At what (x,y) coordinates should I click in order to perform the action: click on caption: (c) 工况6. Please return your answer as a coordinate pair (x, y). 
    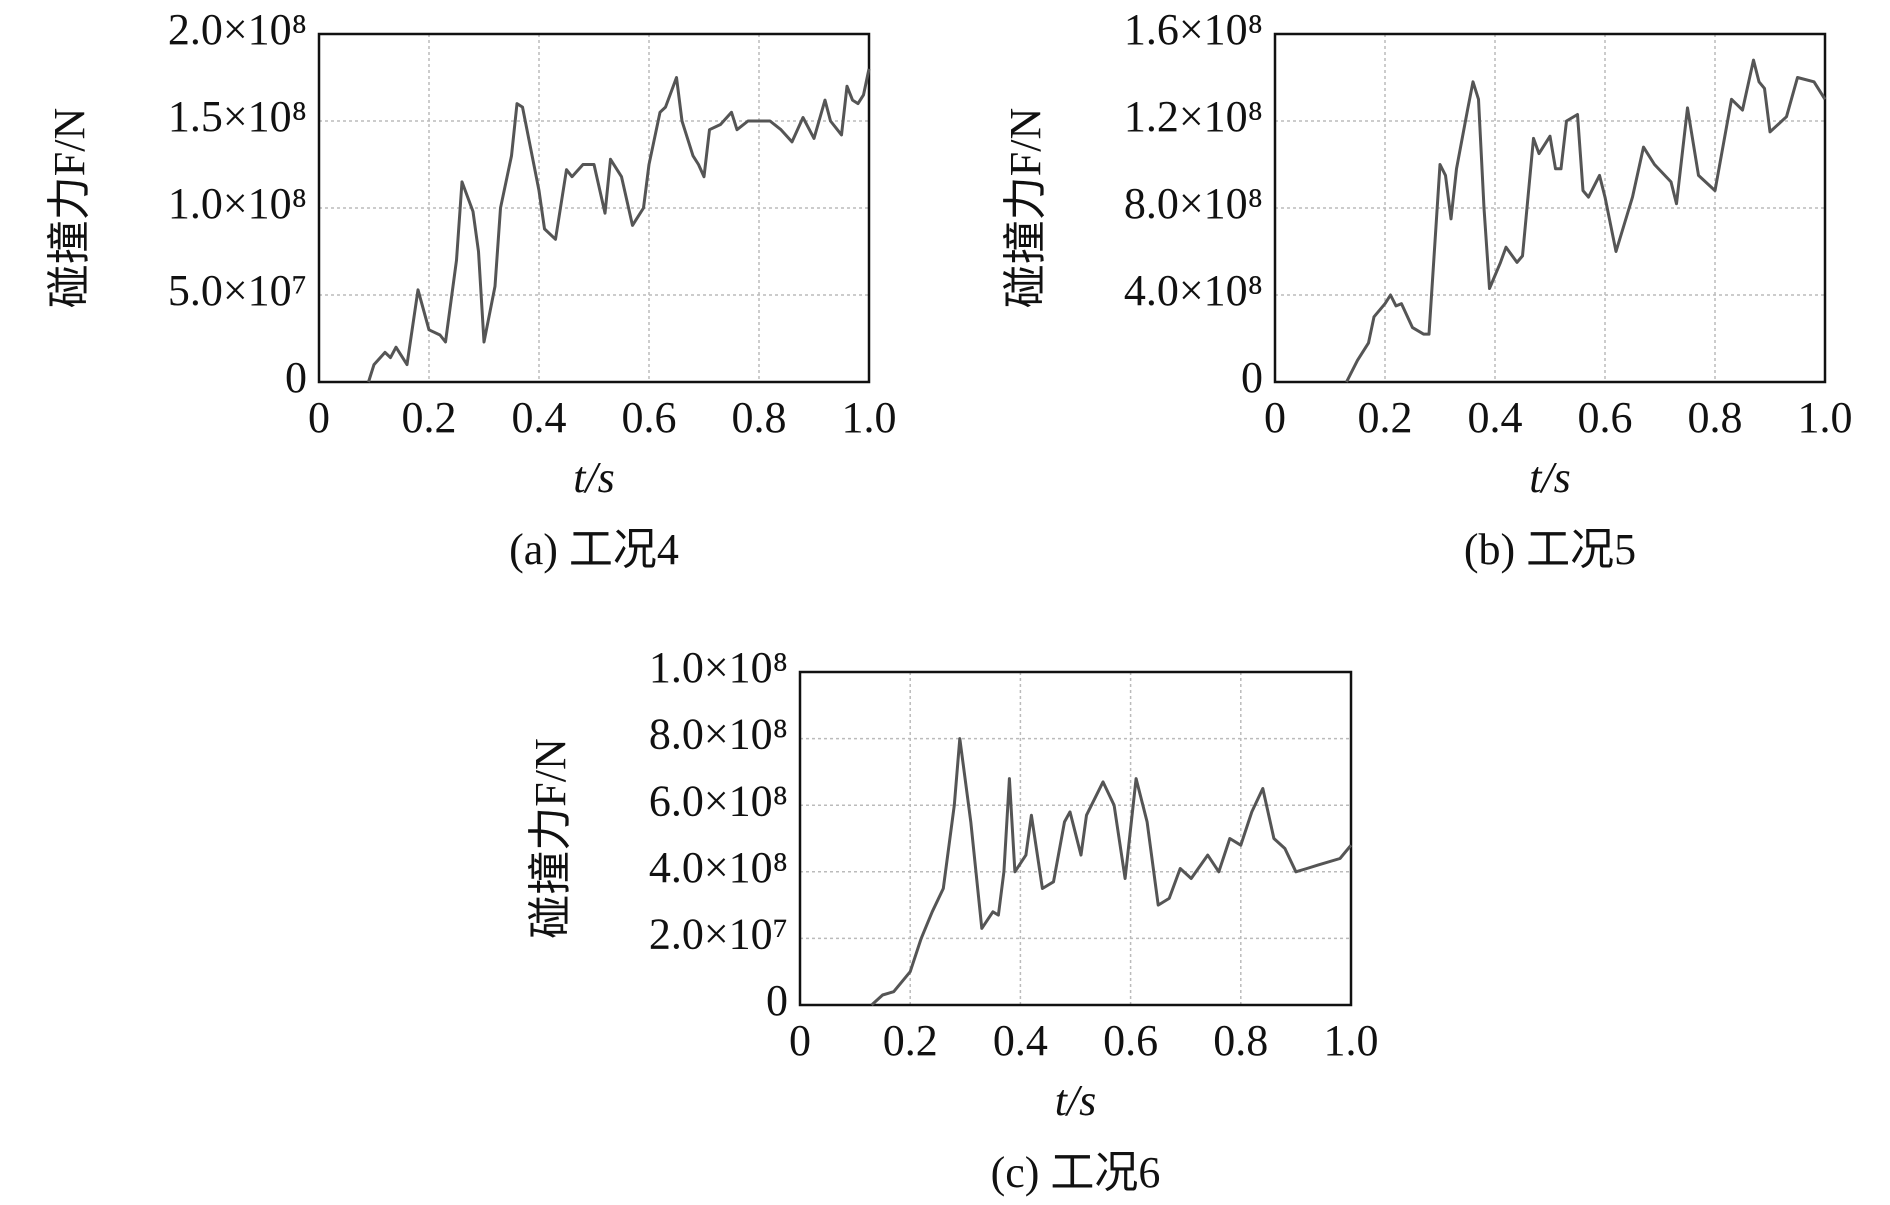
    Looking at the image, I should click on (1076, 1172).